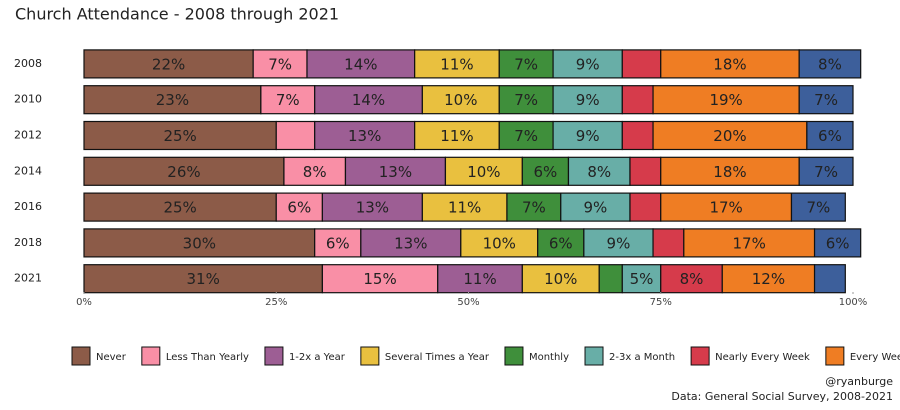  What do you see at coordinates (28, 242) in the screenshot?
I see `y-tick-label: 2018` at bounding box center [28, 242].